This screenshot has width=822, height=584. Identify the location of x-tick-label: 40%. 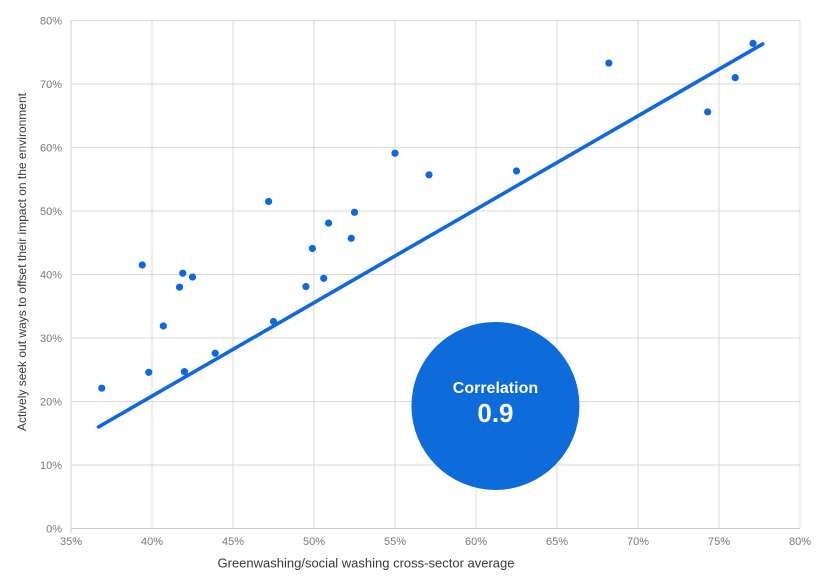
(152, 542).